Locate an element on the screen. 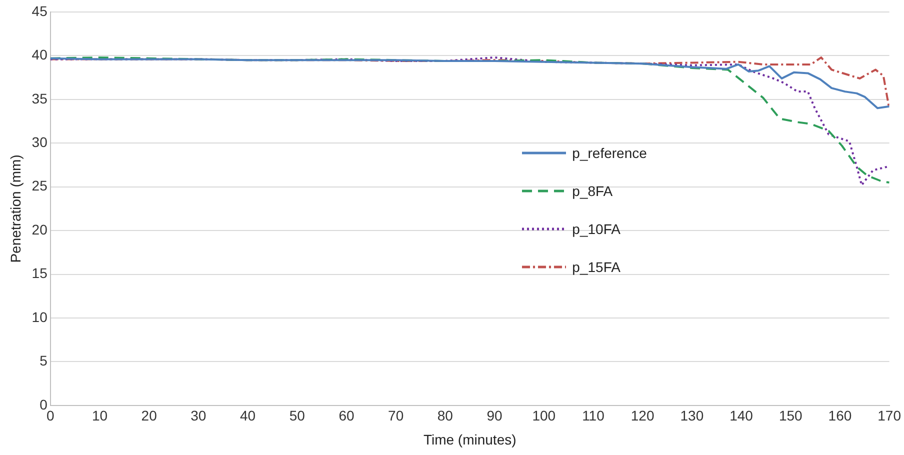 This screenshot has width=904, height=455. y-tick-label: 30 is located at coordinates (40, 142).